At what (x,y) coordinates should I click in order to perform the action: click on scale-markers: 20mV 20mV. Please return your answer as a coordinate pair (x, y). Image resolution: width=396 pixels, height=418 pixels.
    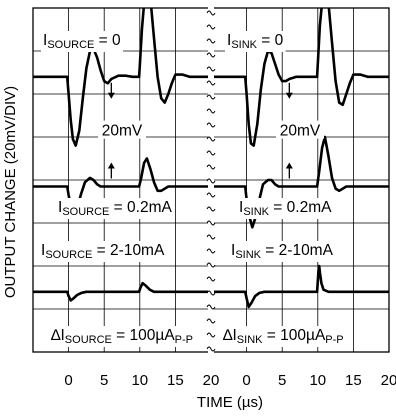
    Looking at the image, I should click on (211, 130).